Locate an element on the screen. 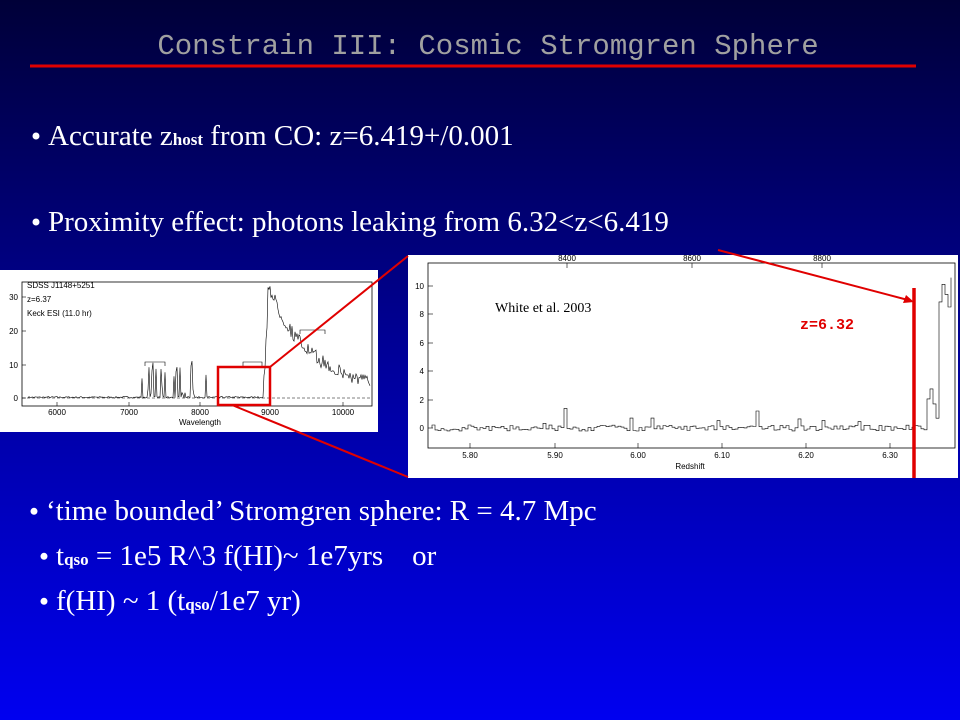  x-tick-label: 7000 is located at coordinates (129, 412).